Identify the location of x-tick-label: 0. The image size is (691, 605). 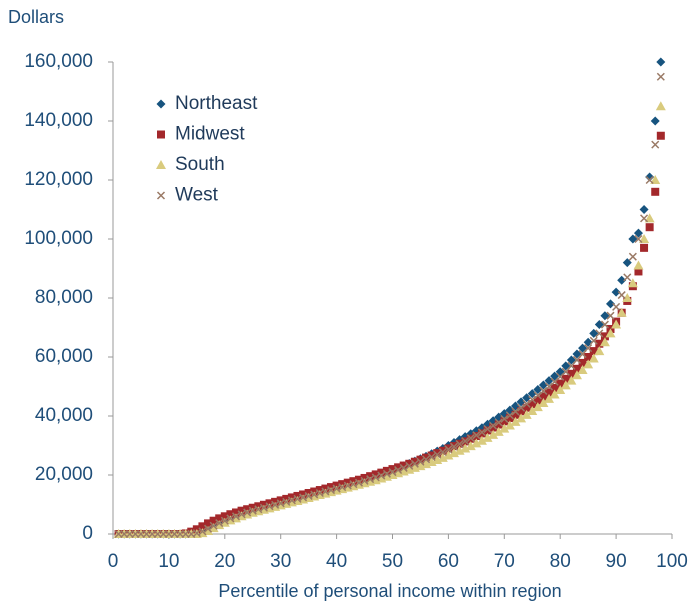
(113, 561).